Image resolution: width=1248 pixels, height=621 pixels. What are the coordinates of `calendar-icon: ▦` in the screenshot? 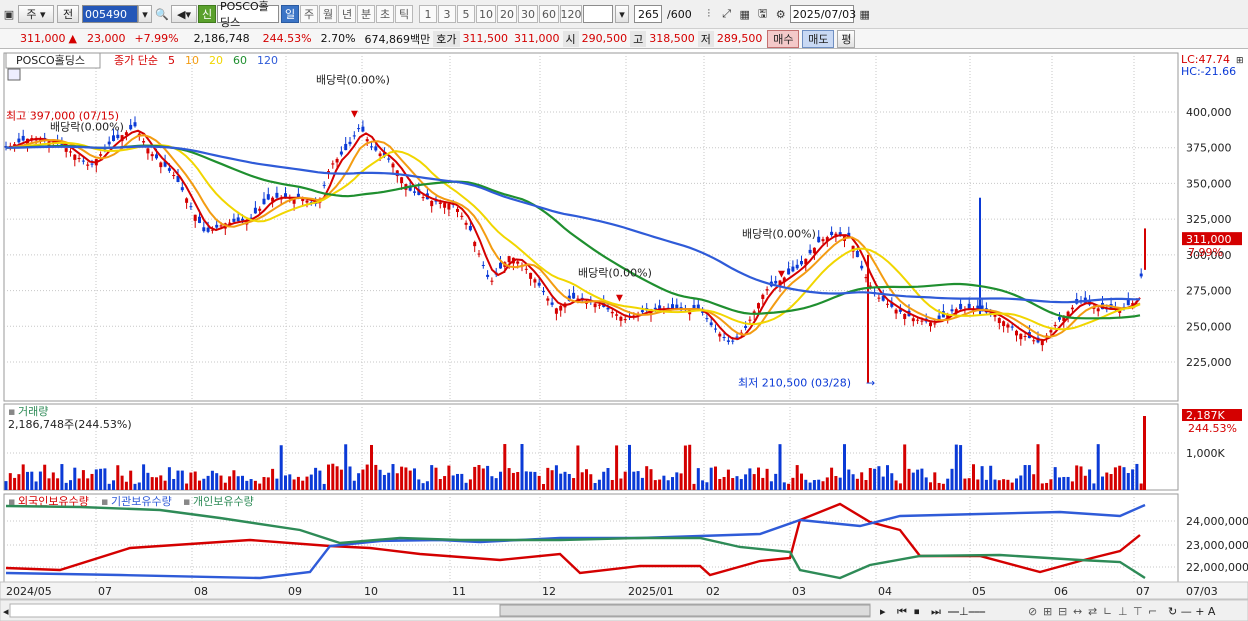 It's located at (864, 14).